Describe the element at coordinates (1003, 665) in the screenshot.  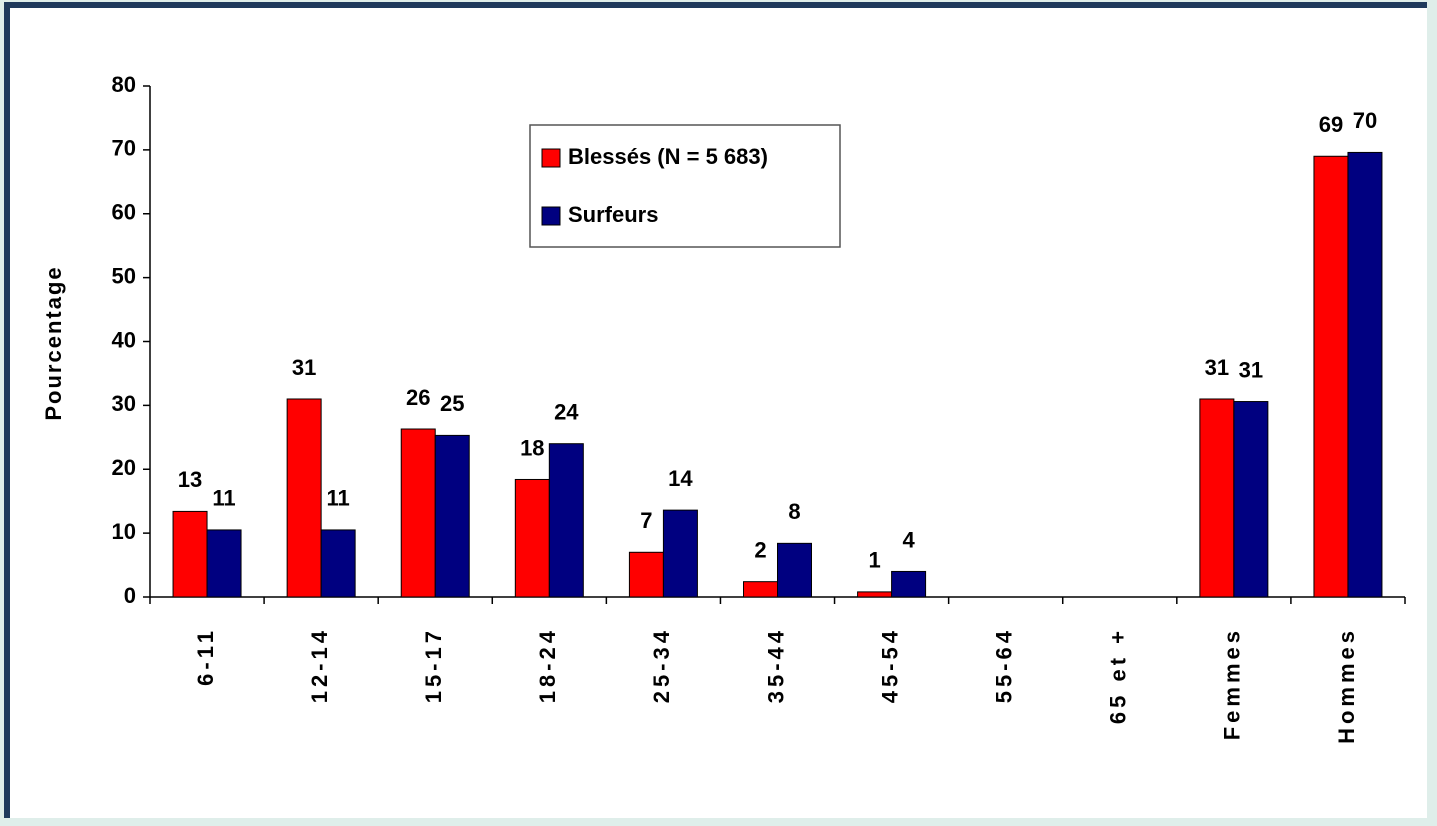
I see `x-tick-label: 55-64` at that location.